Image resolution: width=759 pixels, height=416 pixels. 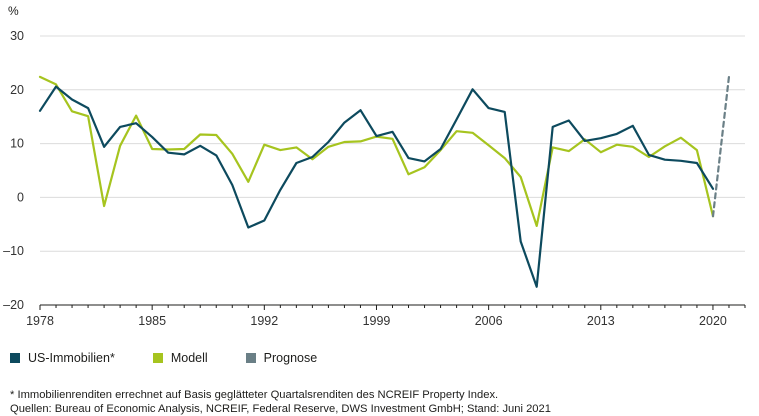 What do you see at coordinates (489, 321) in the screenshot?
I see `x-tick-label: 2006` at bounding box center [489, 321].